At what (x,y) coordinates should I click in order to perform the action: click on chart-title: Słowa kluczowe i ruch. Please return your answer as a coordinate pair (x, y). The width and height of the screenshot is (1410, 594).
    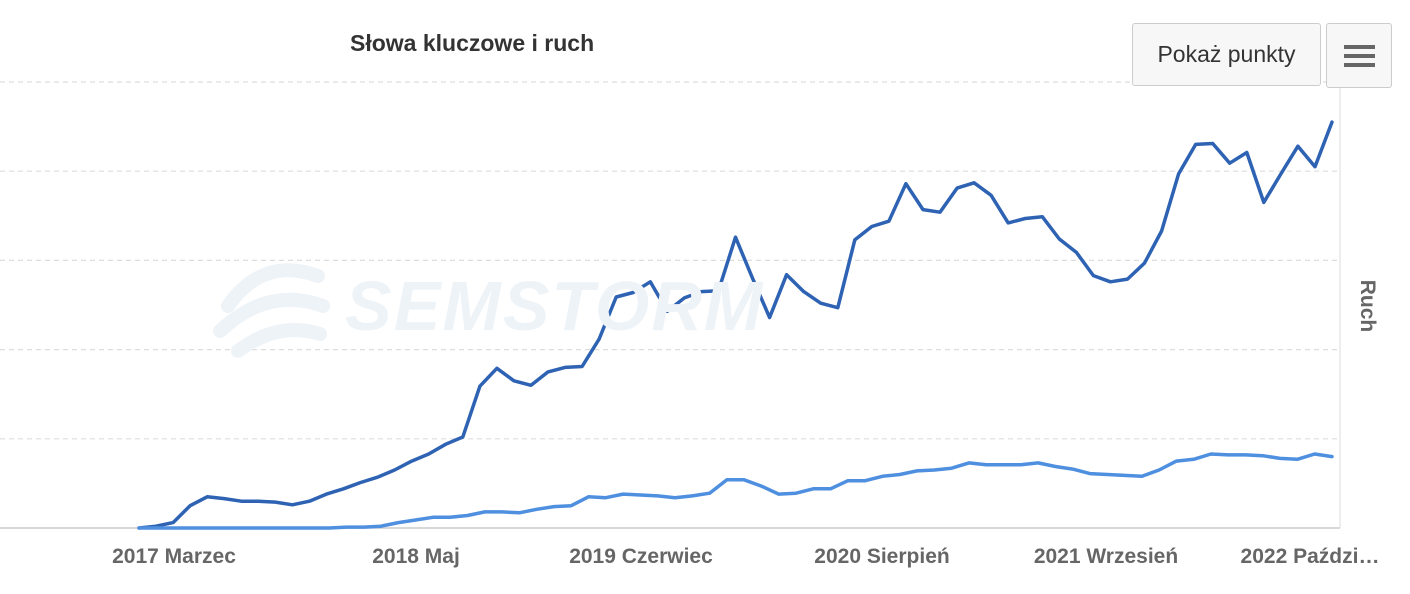
    Looking at the image, I should click on (472, 43).